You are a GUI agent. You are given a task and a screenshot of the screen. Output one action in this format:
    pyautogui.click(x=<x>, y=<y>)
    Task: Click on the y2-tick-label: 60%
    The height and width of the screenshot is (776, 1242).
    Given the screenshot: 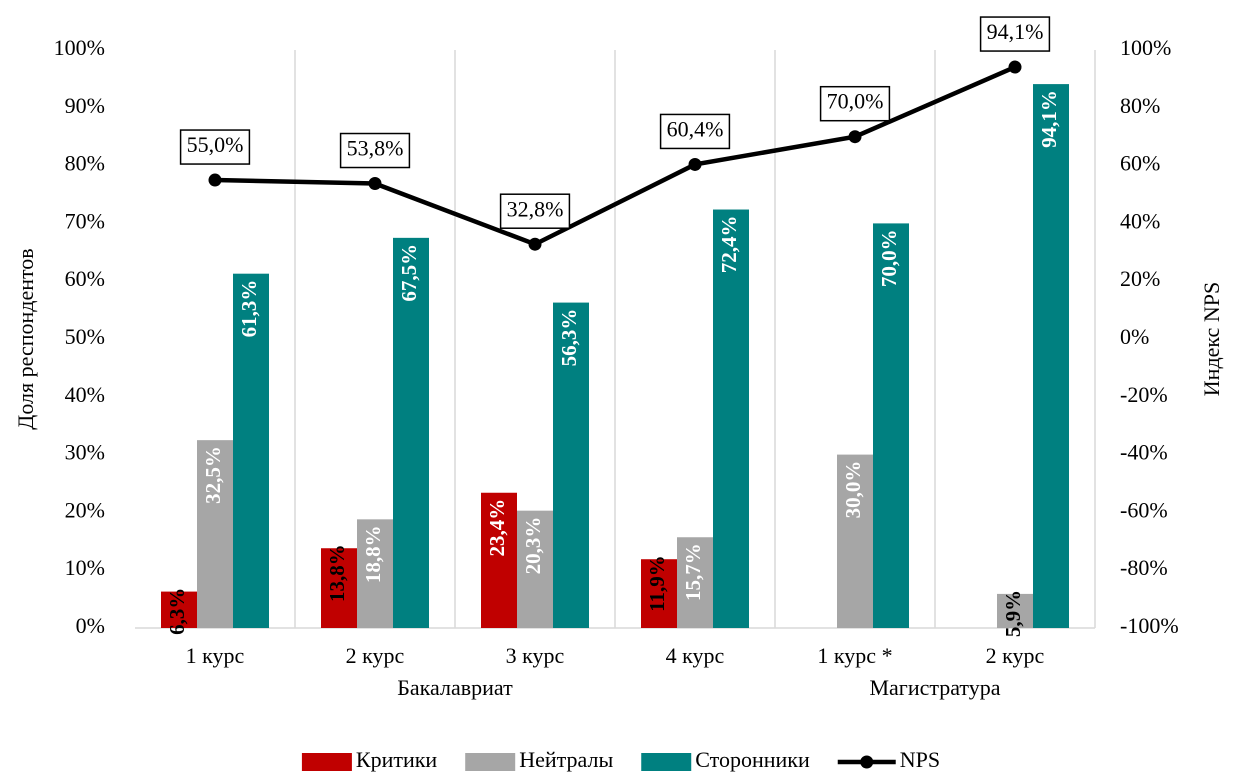 What is the action you would take?
    pyautogui.click(x=1140, y=163)
    